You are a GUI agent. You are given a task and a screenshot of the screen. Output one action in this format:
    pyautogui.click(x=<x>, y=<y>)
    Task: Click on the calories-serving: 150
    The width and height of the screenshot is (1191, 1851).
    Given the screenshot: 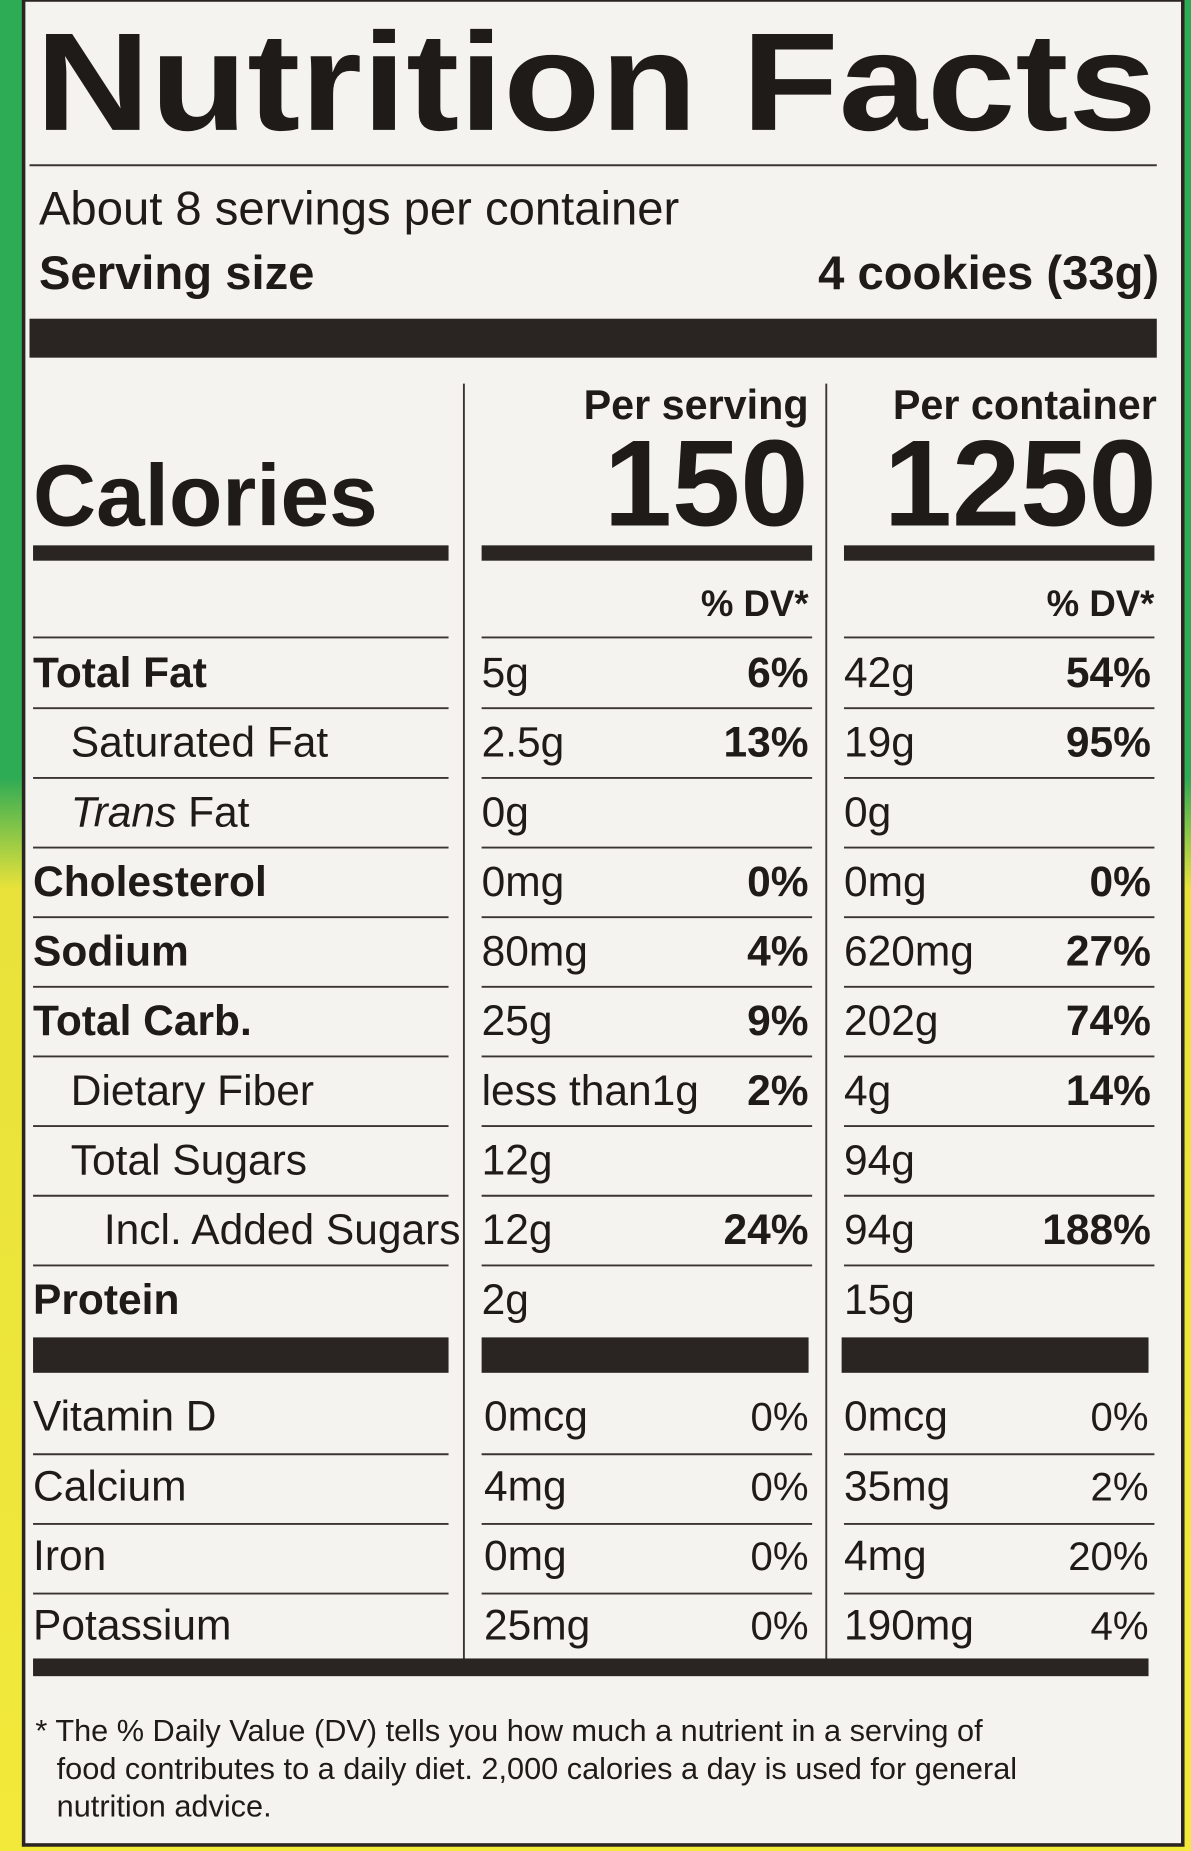 What is the action you would take?
    pyautogui.click(x=706, y=483)
    